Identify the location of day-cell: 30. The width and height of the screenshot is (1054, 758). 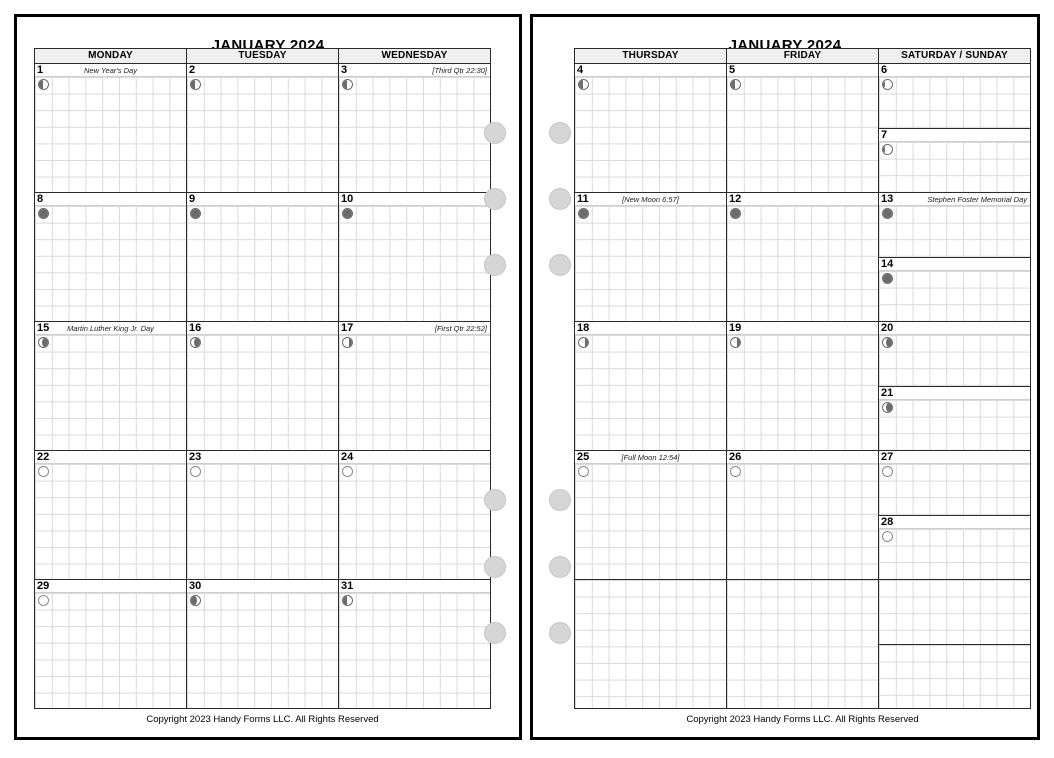
(262, 644).